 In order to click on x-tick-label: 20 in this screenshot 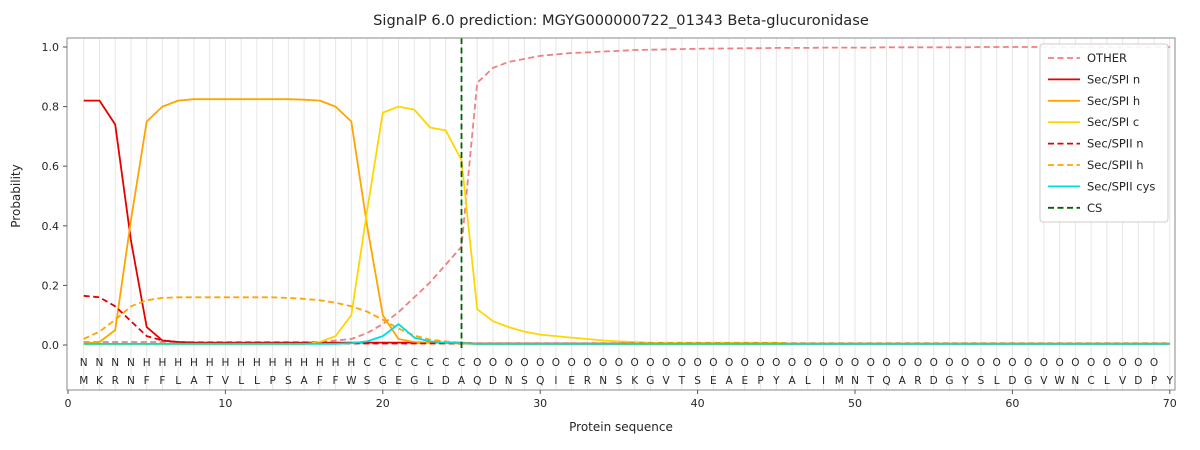, I will do `click(383, 403)`.